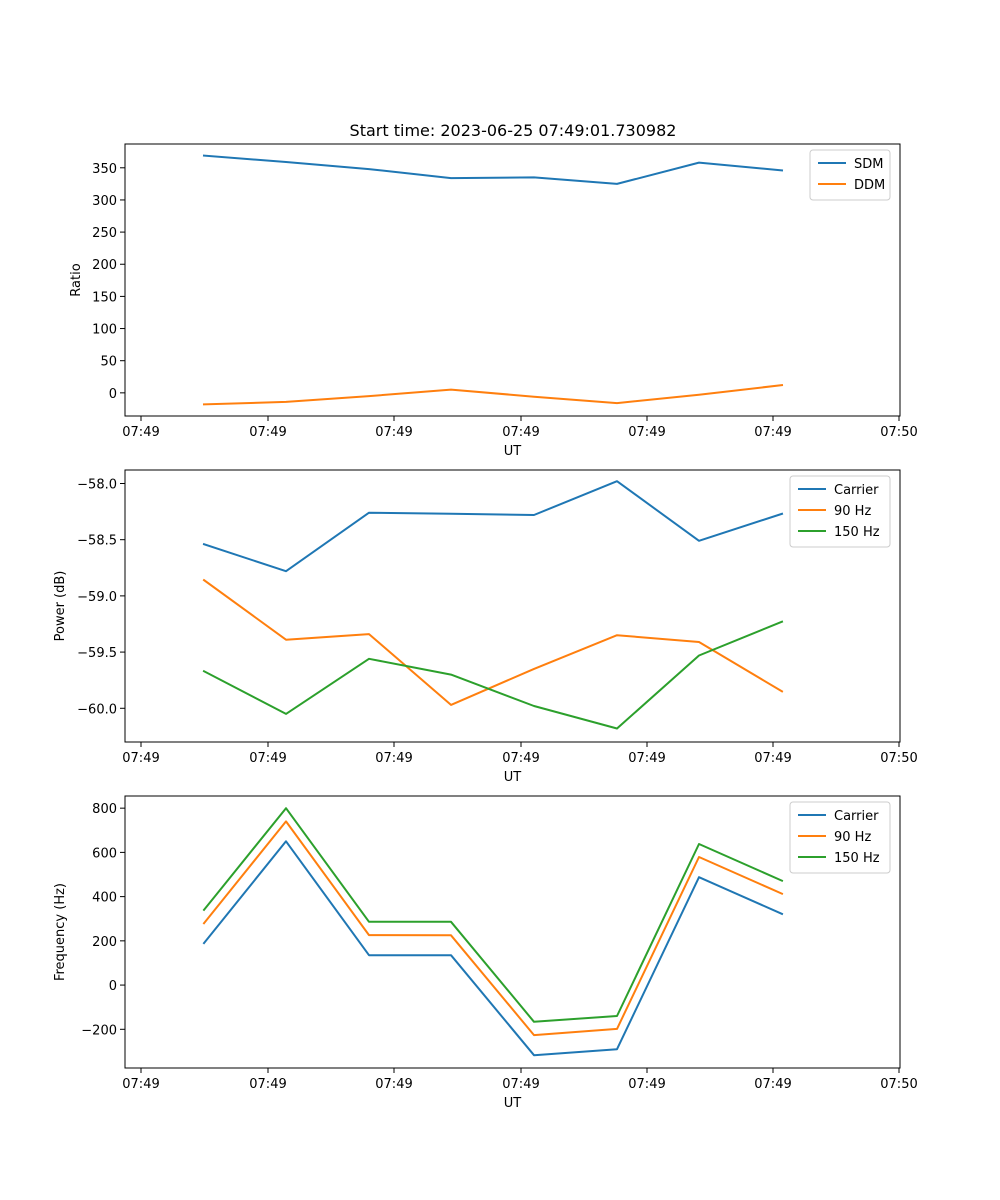 The width and height of the screenshot is (1000, 1200). What do you see at coordinates (104, 201) in the screenshot?
I see `y-tick-label: 300` at bounding box center [104, 201].